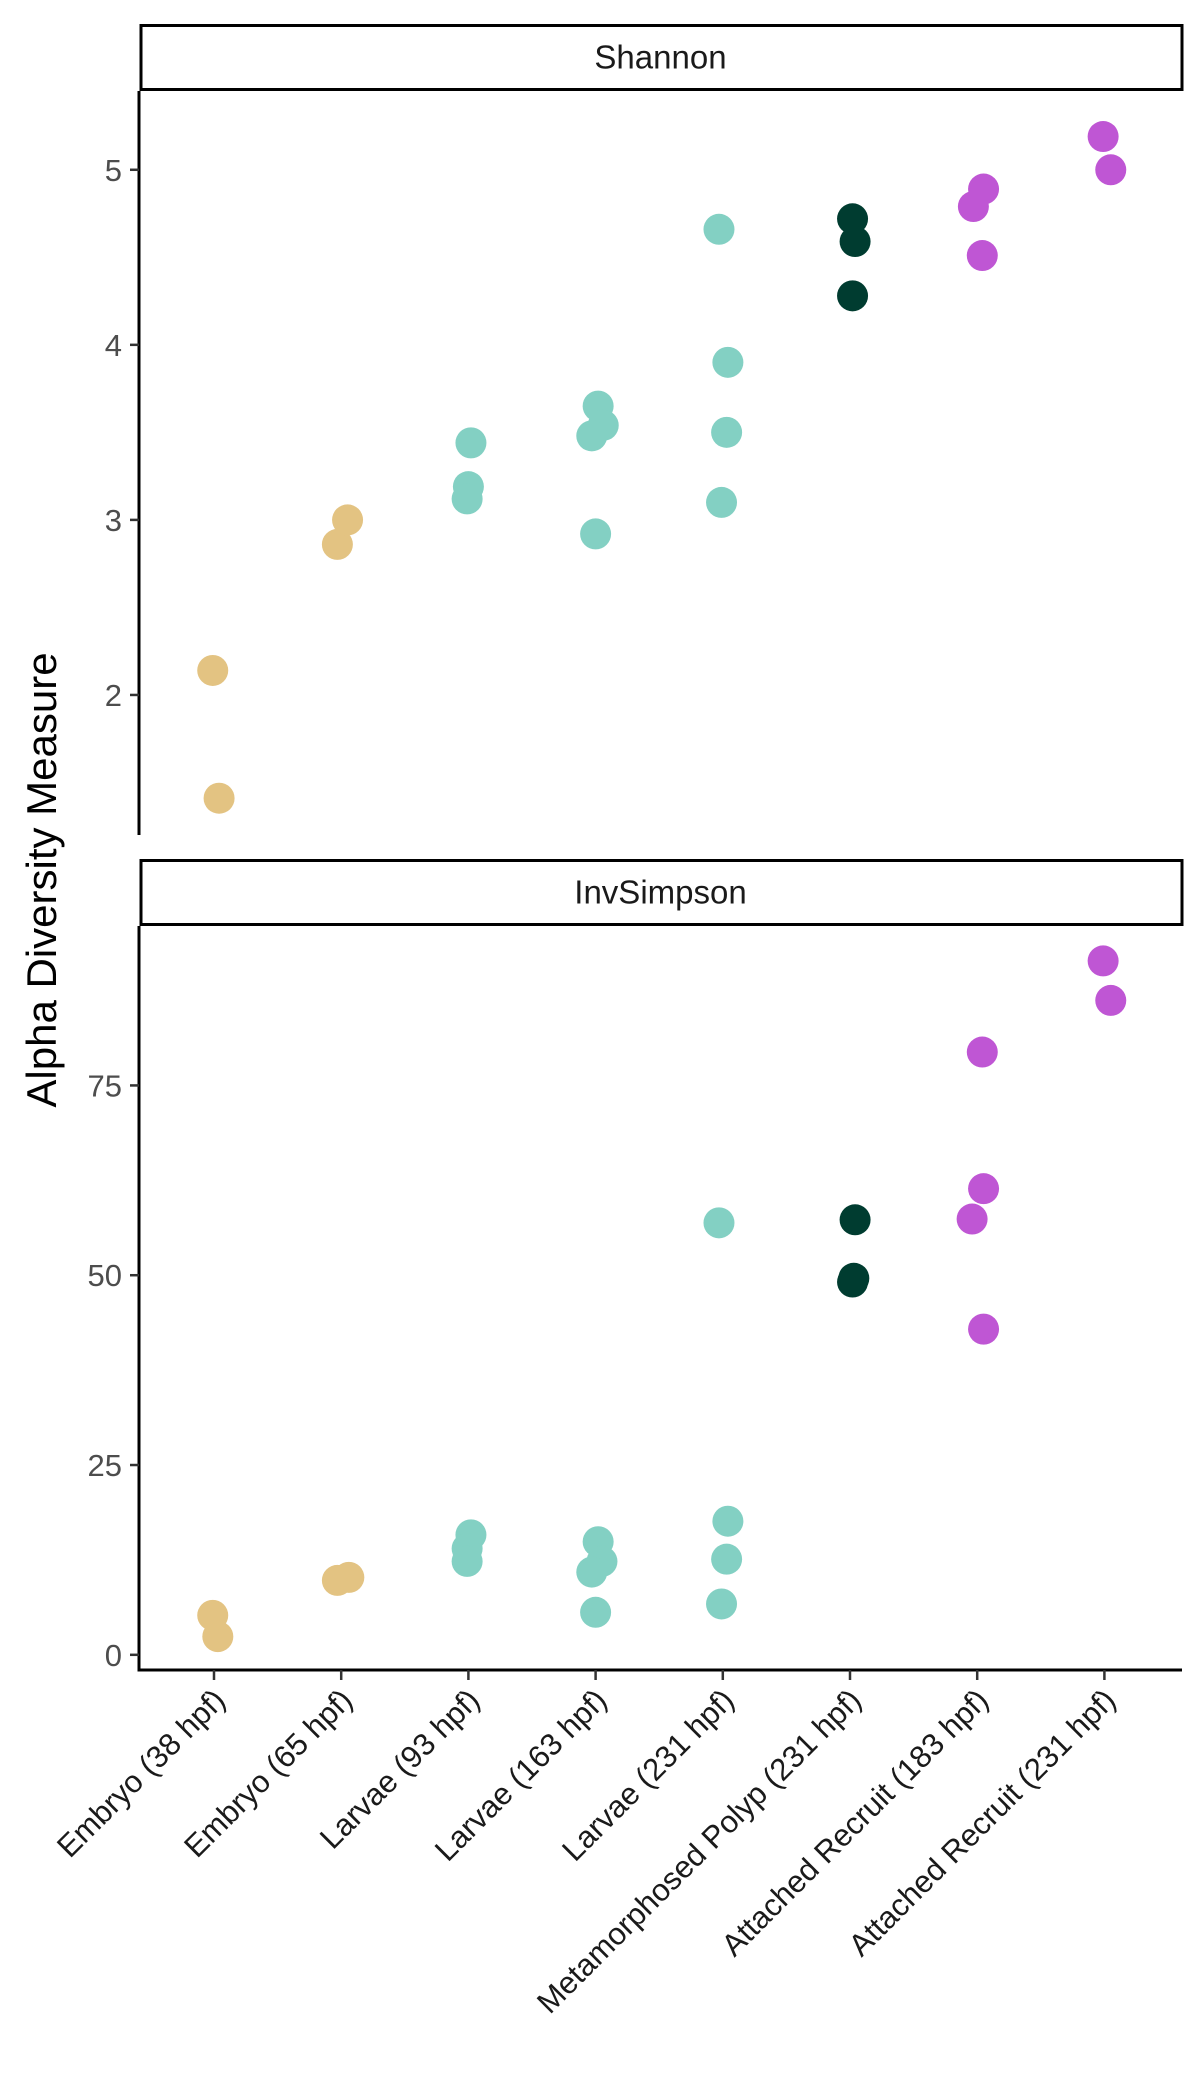 This screenshot has width=1200, height=2100. Describe the element at coordinates (105, 1275) in the screenshot. I see `y-tick-label-invsimpson: 50` at that location.